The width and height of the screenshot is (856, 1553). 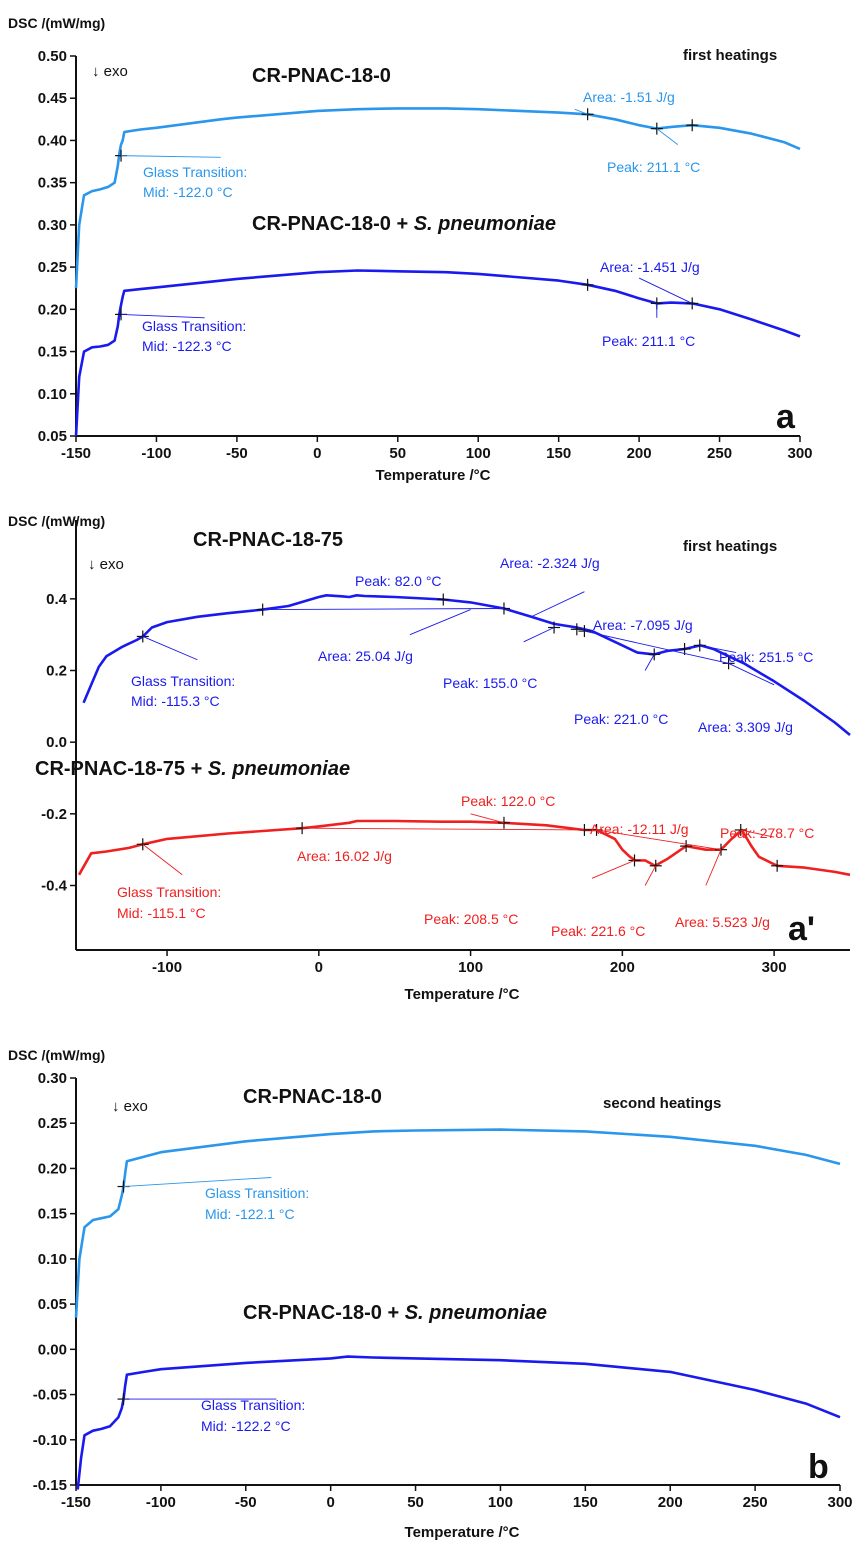 I want to click on panel-a-prime-label-15: Mid: -115.1 °C, so click(x=161, y=913).